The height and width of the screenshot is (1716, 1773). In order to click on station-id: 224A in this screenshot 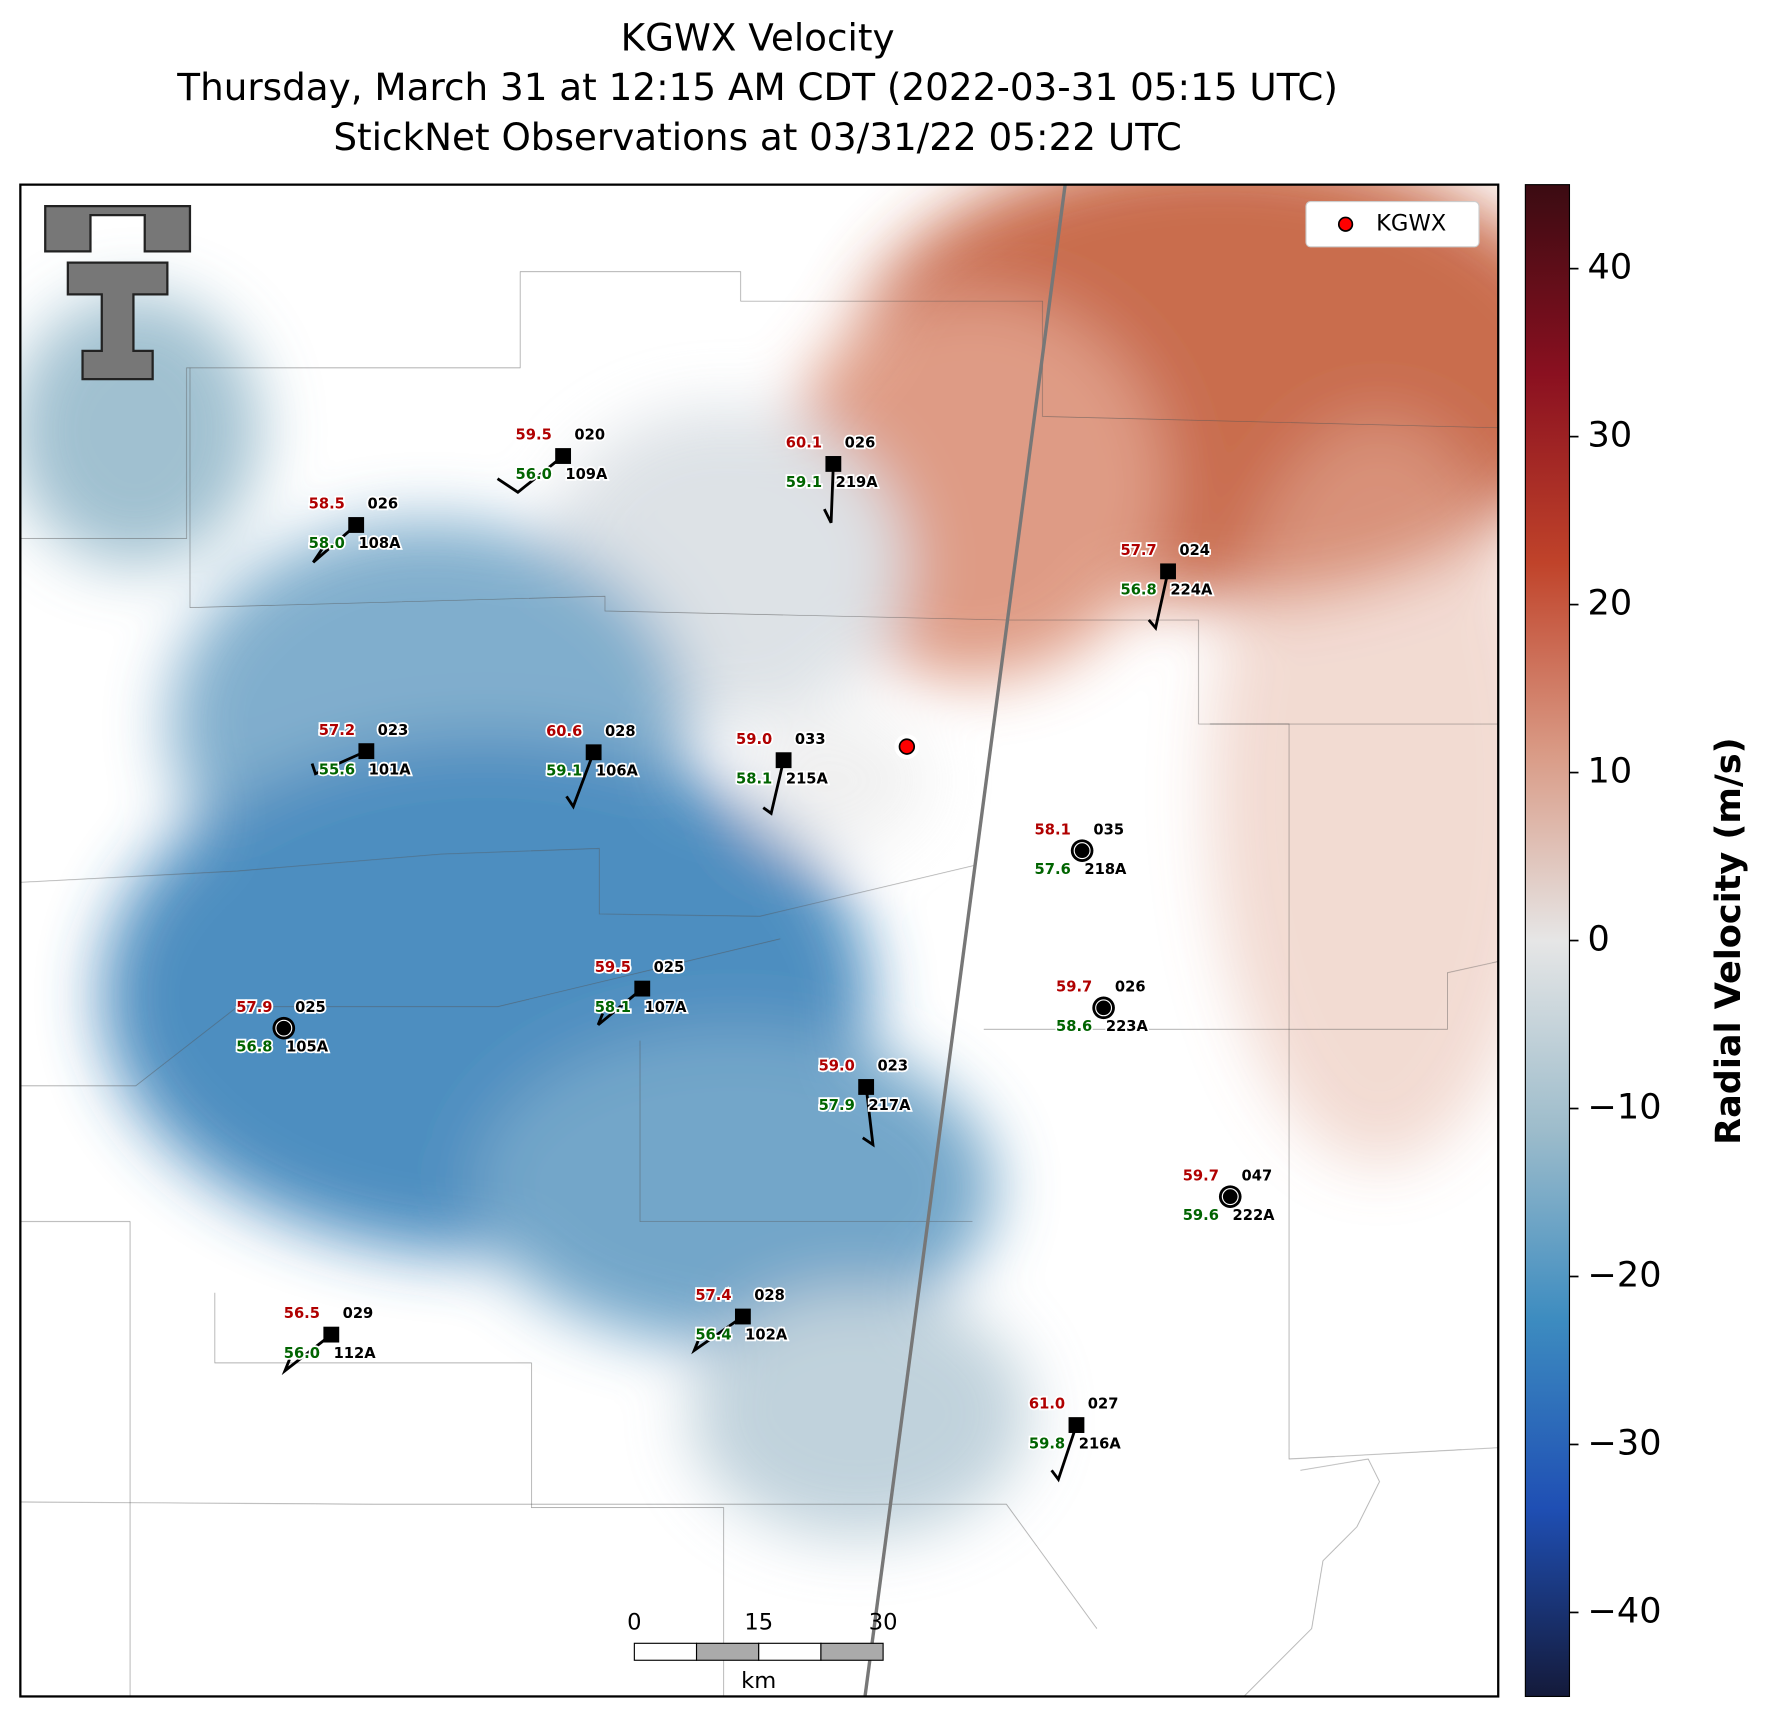, I will do `click(1191, 590)`.